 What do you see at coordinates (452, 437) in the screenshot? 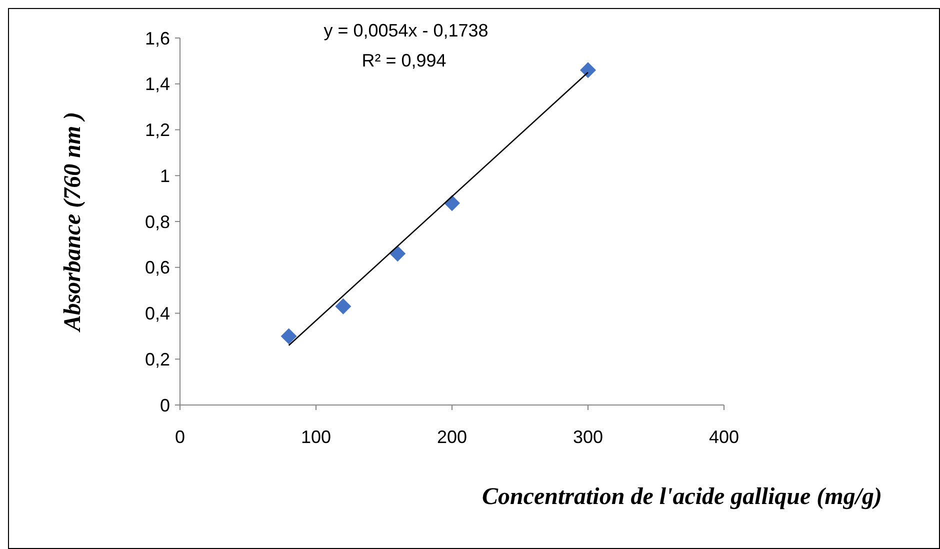
I see `x-tick-label: 200` at bounding box center [452, 437].